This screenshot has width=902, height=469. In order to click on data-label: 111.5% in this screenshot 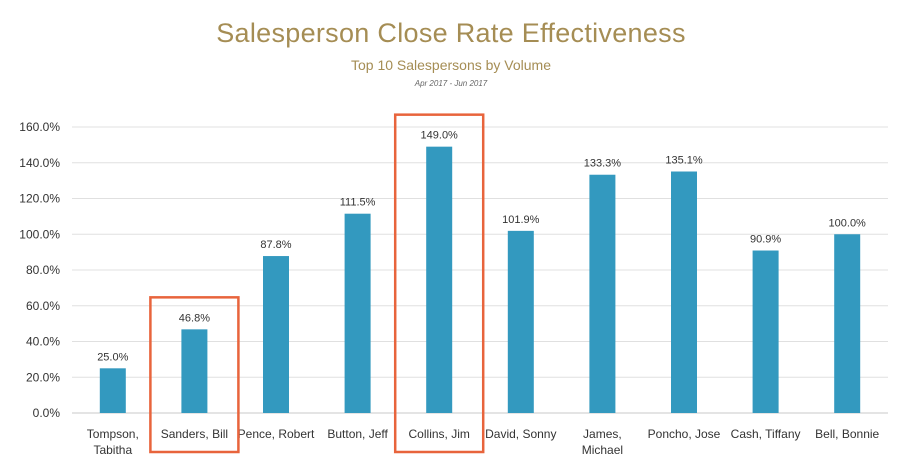, I will do `click(358, 203)`.